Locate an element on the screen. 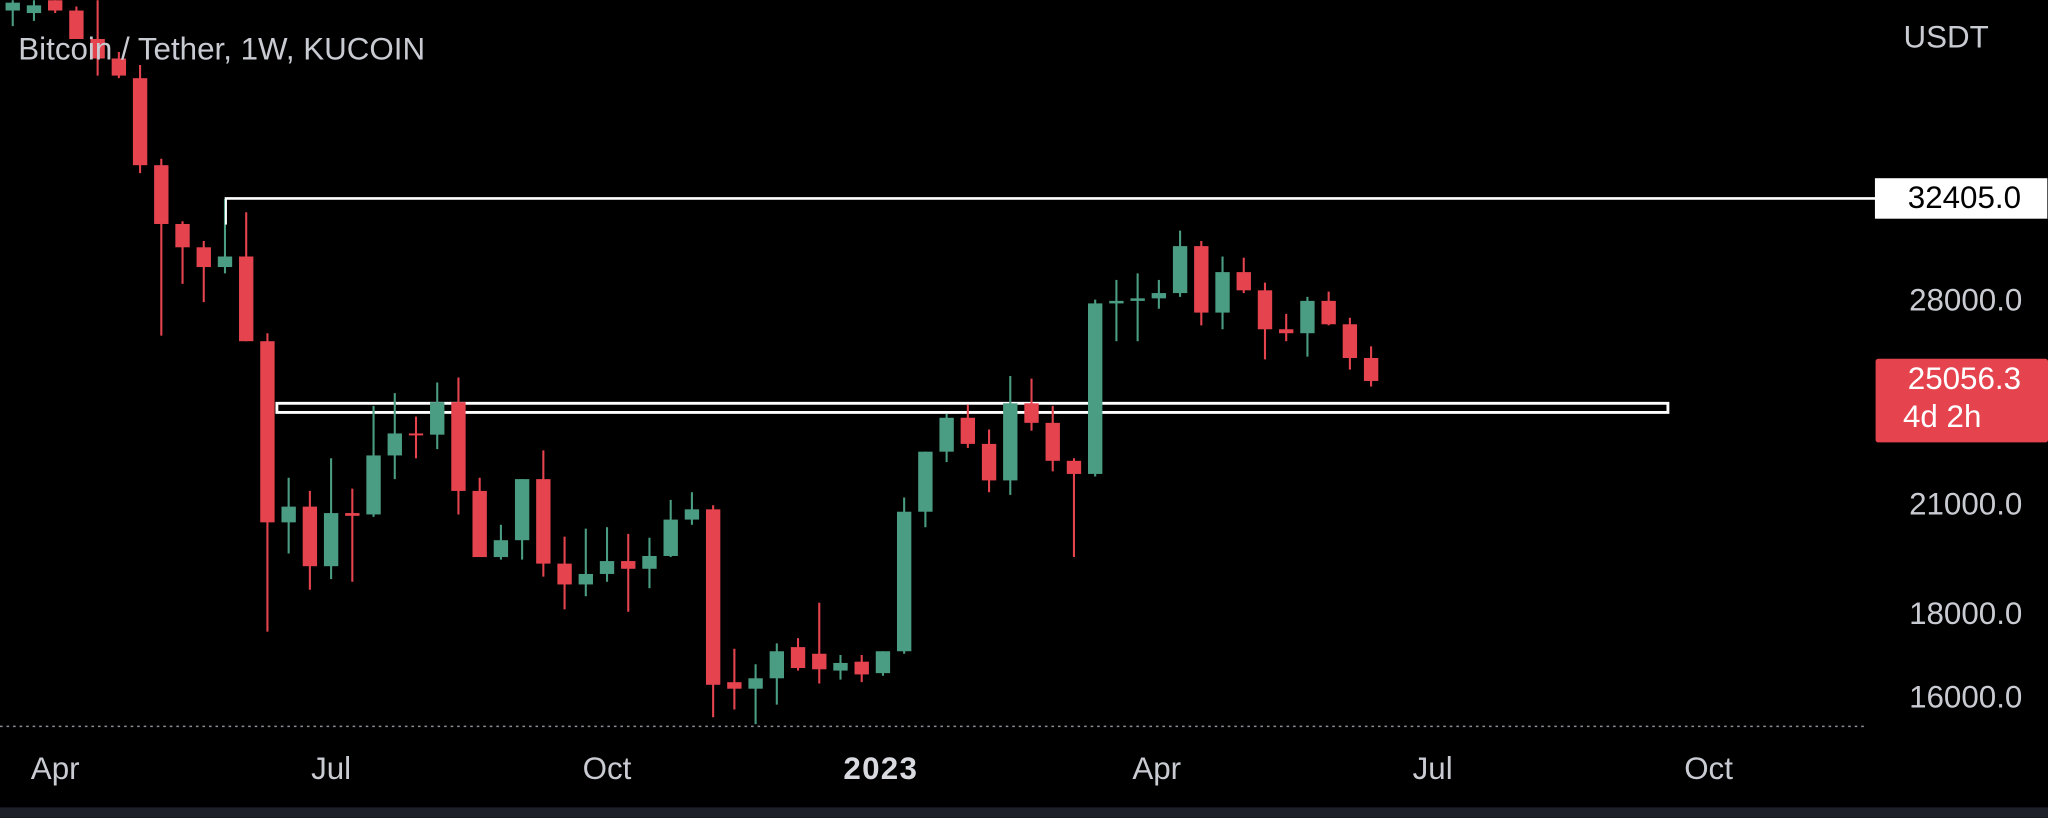 The height and width of the screenshot is (818, 2048). y-tick-label: 18000.0 is located at coordinates (1965, 613).